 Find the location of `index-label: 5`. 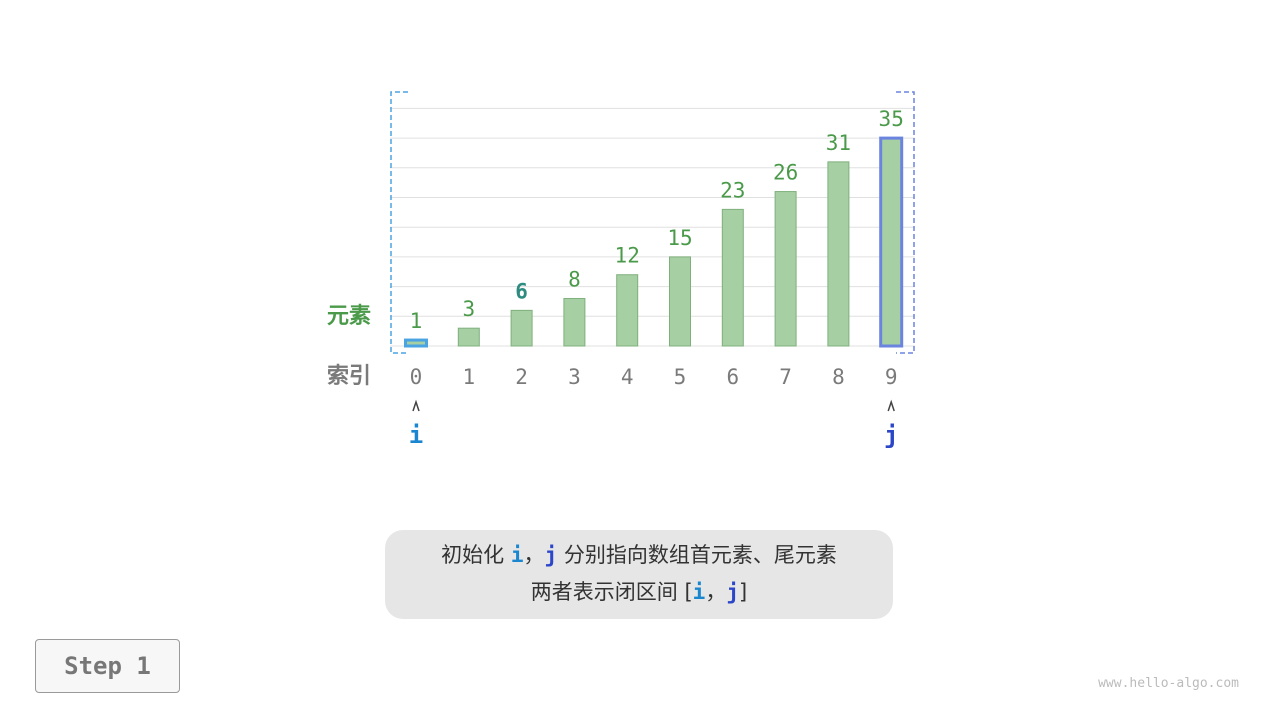

index-label: 5 is located at coordinates (680, 377).